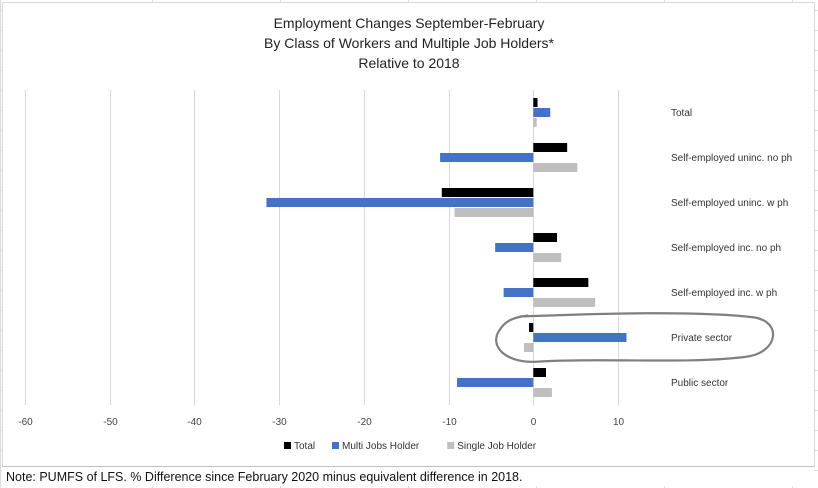 The image size is (818, 488). I want to click on category-label: Self-employed inc. w ph, so click(724, 293).